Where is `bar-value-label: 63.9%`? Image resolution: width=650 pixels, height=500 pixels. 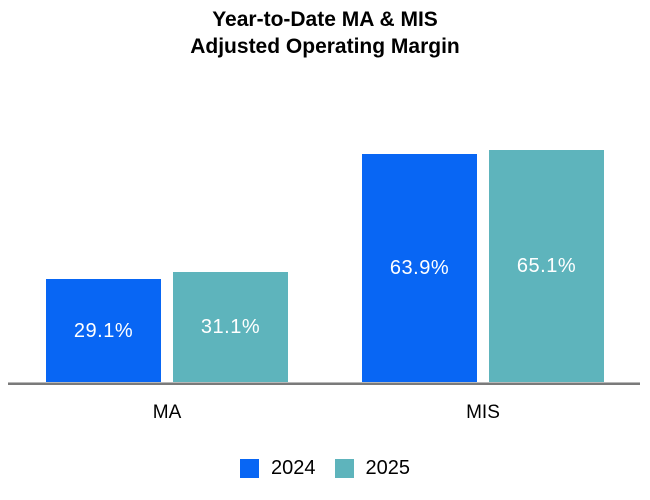
bar-value-label: 63.9% is located at coordinates (419, 268).